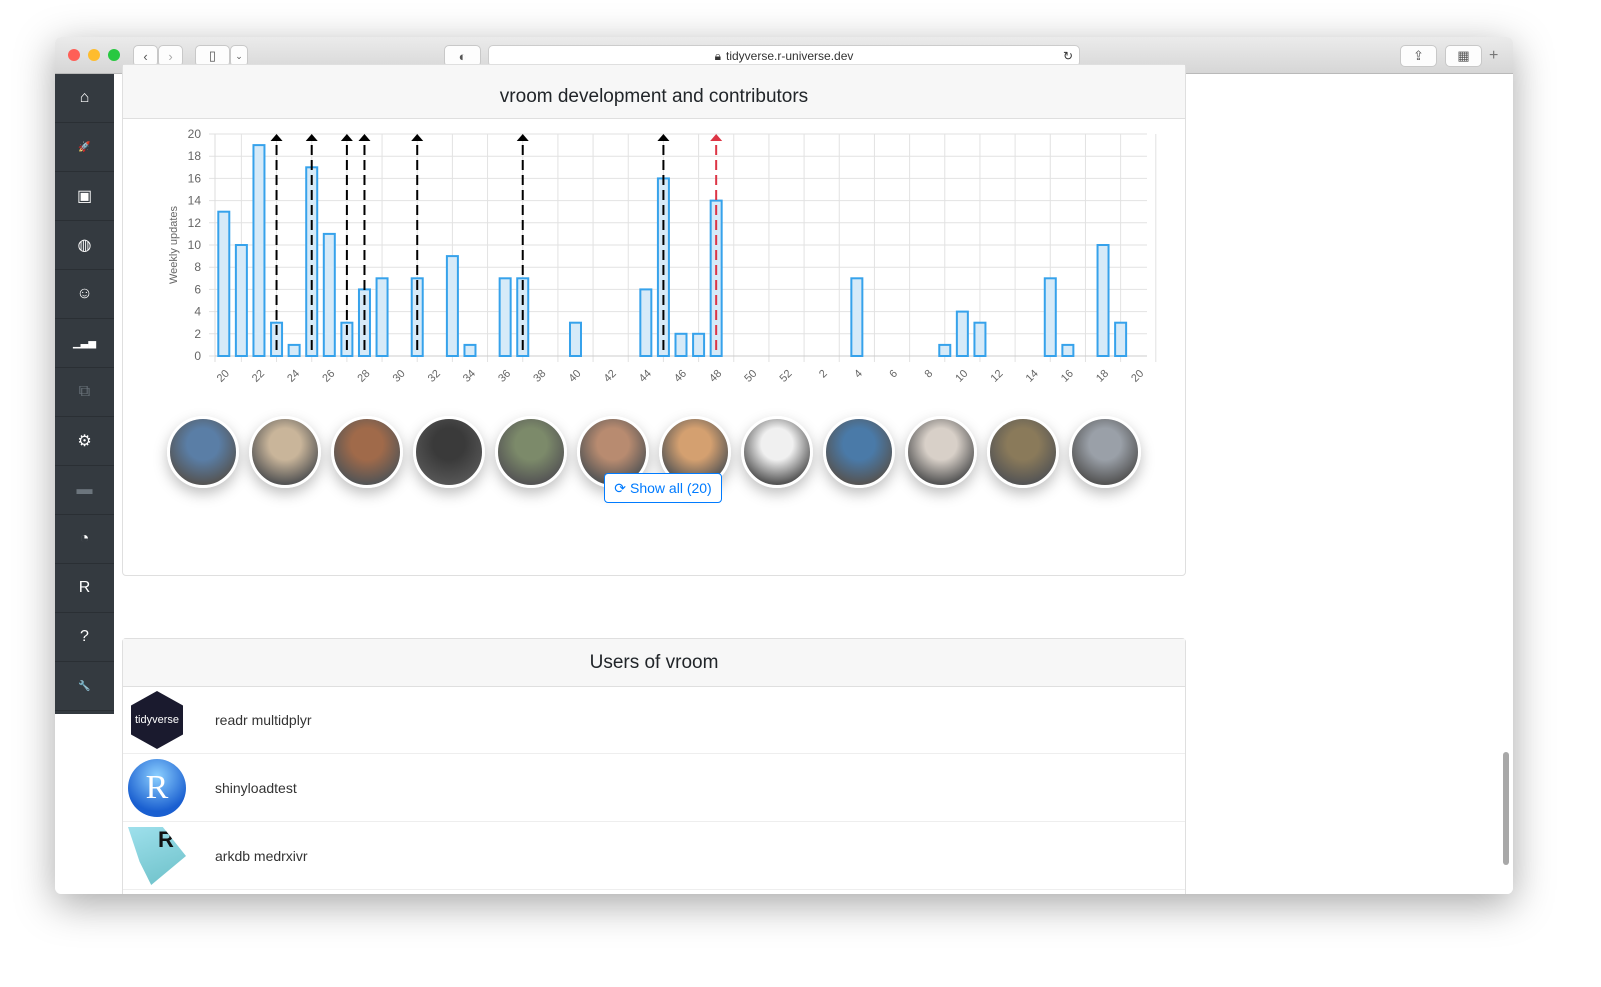  Describe the element at coordinates (1494, 55) in the screenshot. I see `new-tab-icon: +` at that location.